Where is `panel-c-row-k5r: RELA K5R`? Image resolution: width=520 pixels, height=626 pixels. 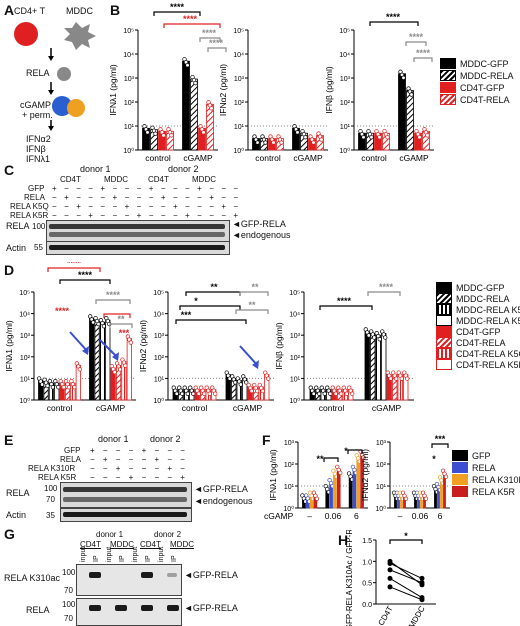
panel-c-row-k5r: RELA K5R is located at coordinates (29, 215).